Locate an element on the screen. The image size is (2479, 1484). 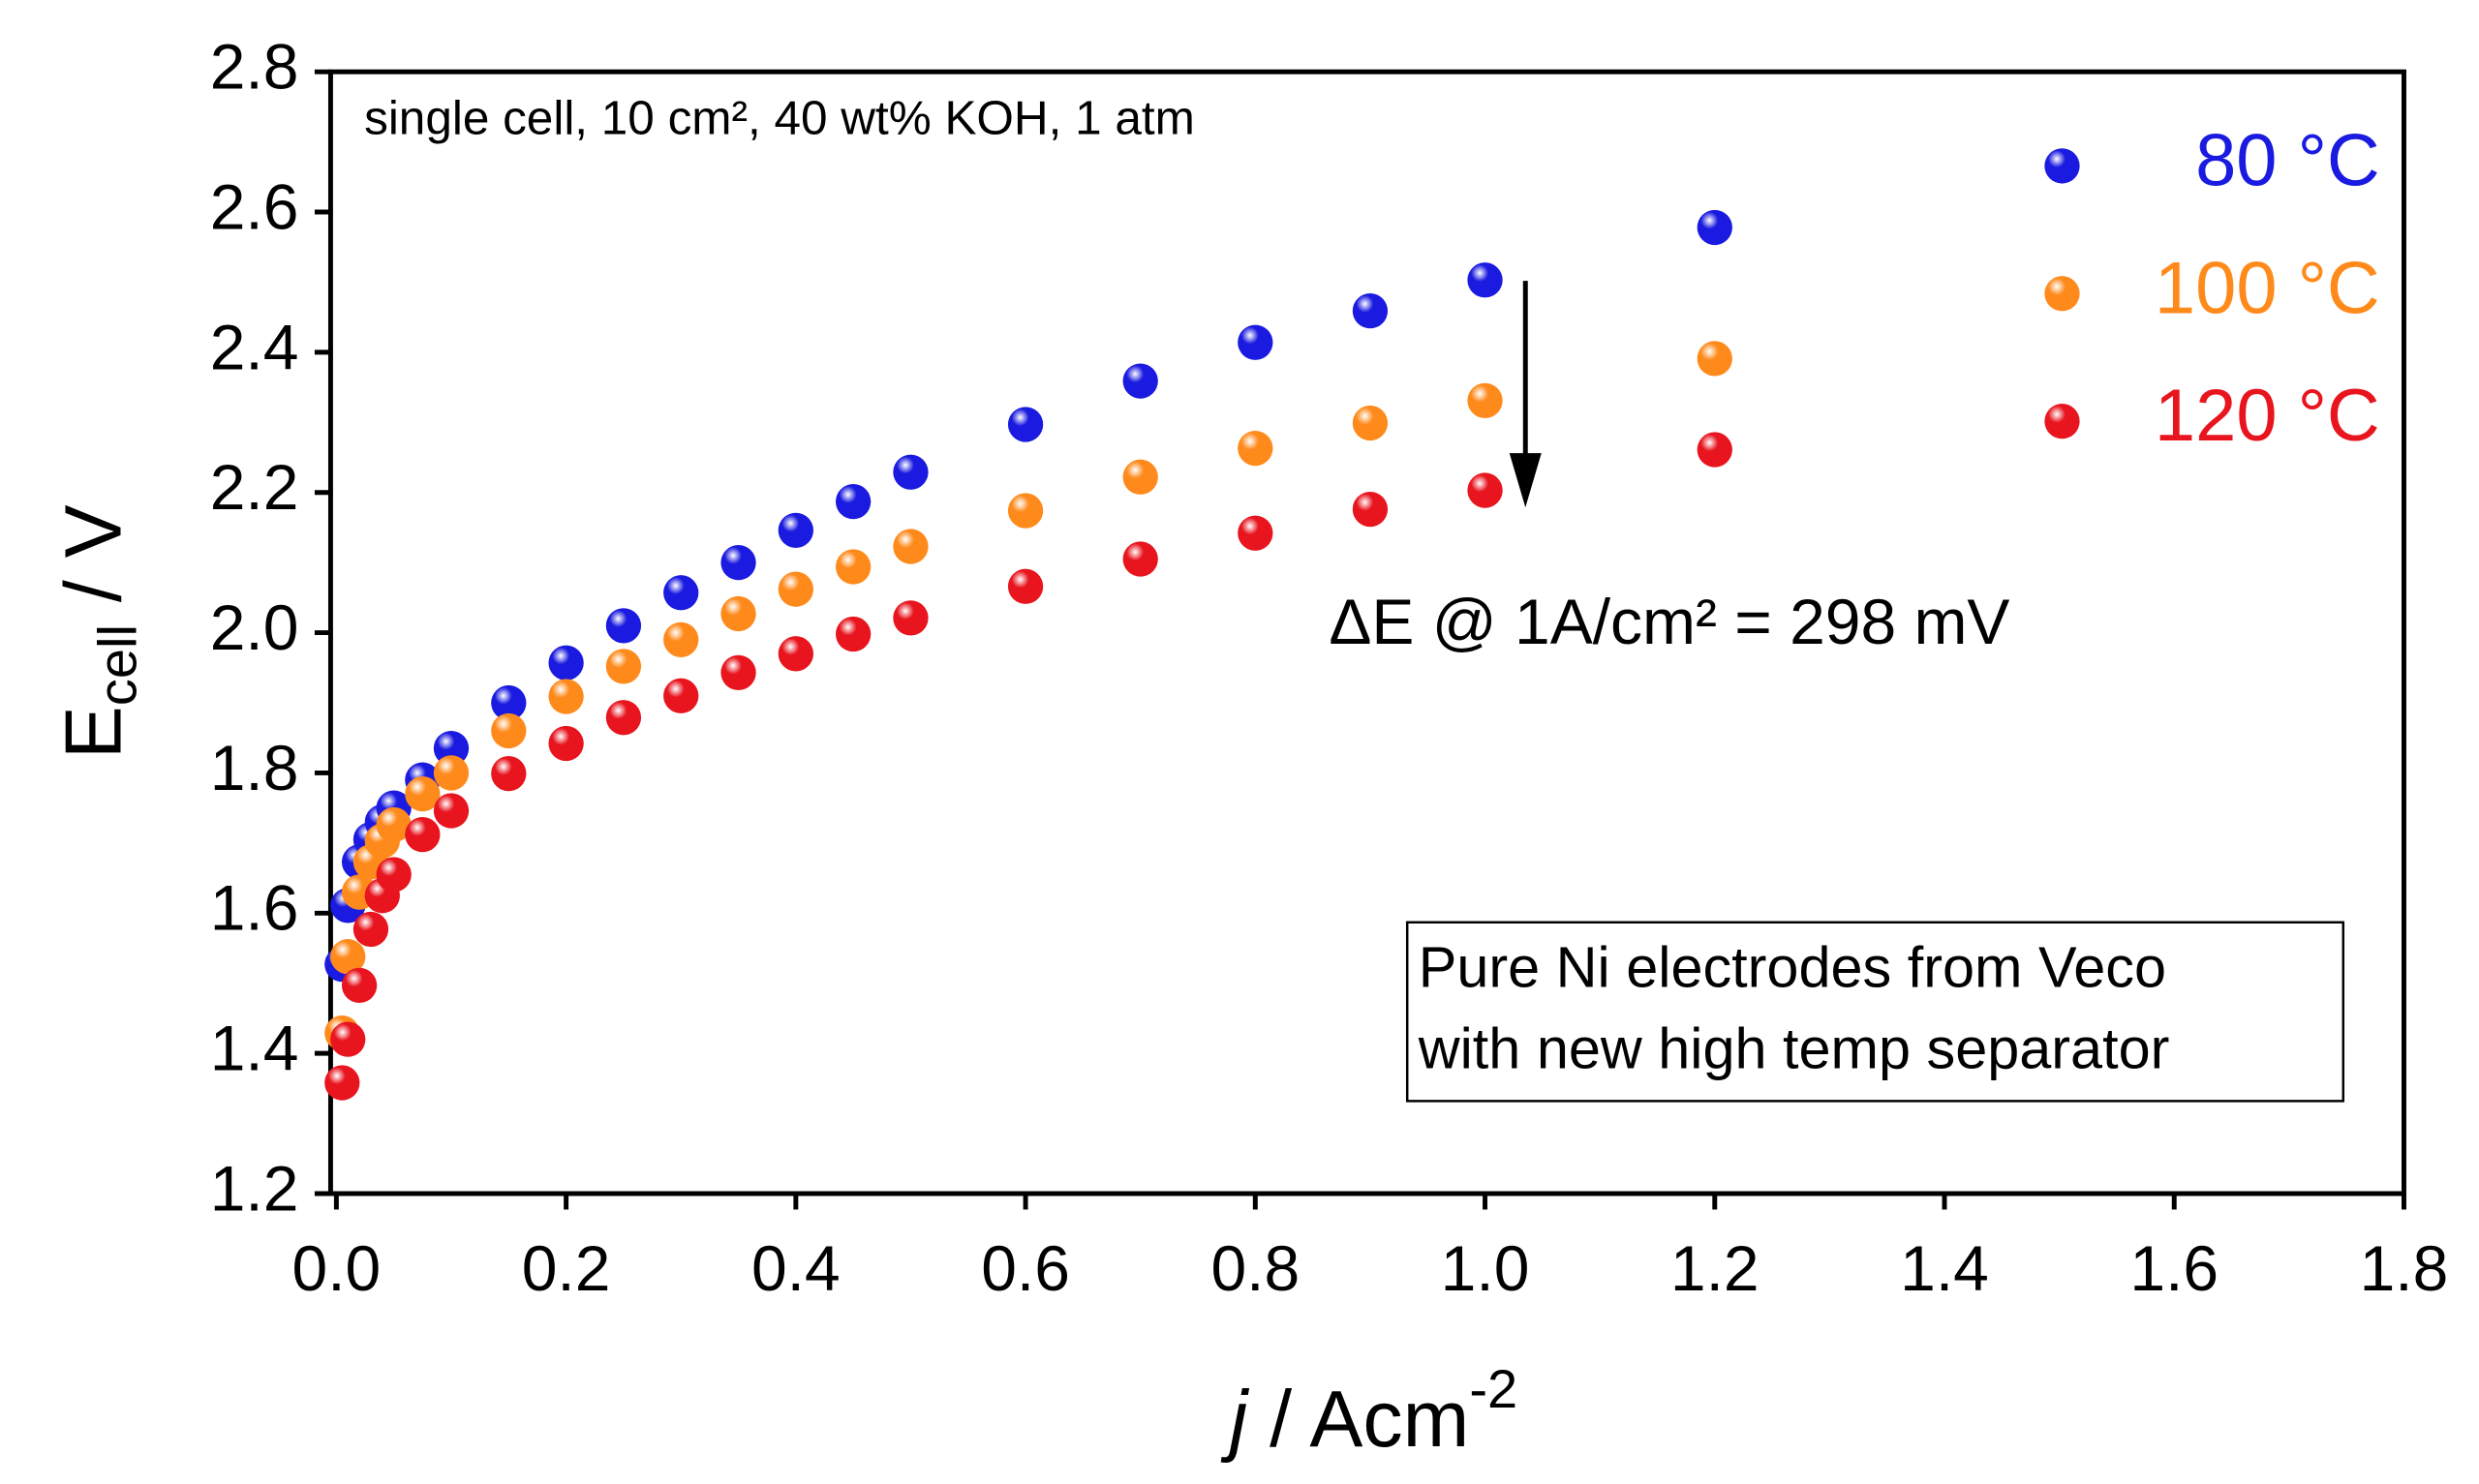
y-tick-label: 2.0 is located at coordinates (255, 627).